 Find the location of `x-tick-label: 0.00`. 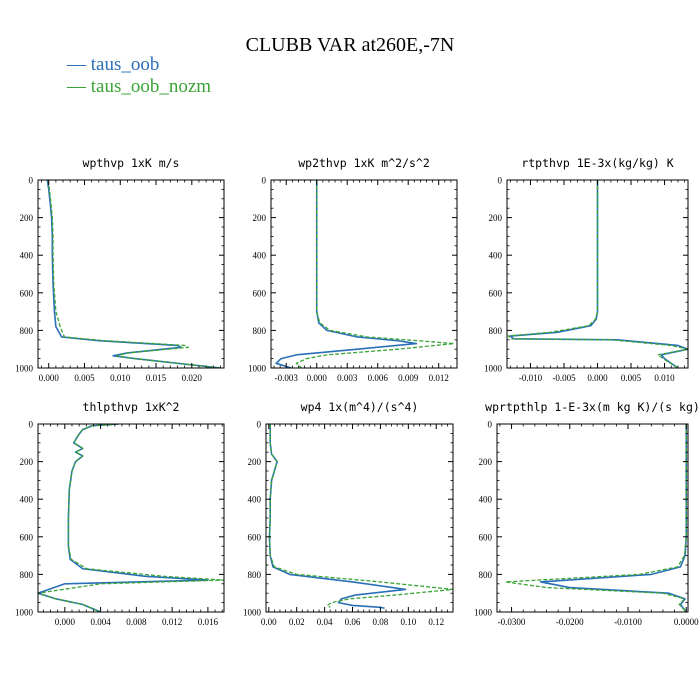

x-tick-label: 0.00 is located at coordinates (269, 622).